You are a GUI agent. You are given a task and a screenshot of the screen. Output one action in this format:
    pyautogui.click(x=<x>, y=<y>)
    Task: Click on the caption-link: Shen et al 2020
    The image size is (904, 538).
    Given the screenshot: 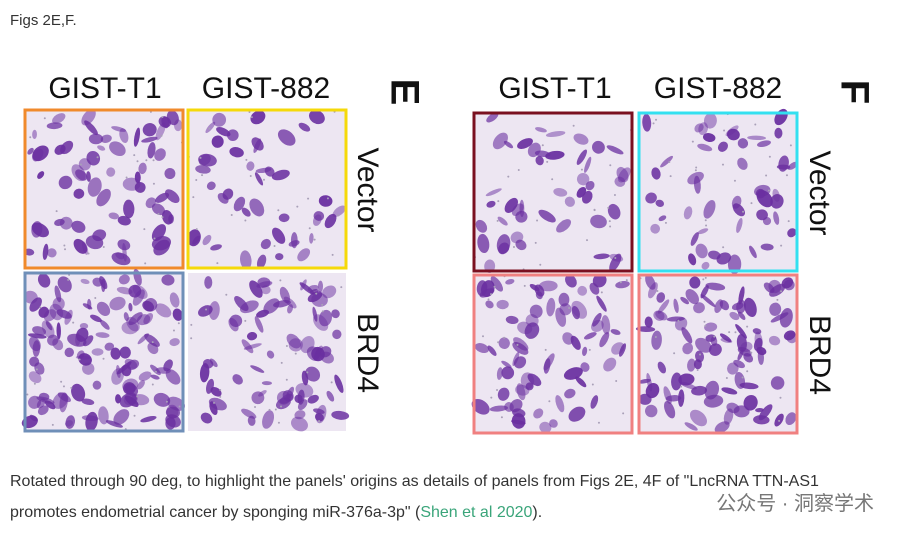 What is the action you would take?
    pyautogui.click(x=476, y=512)
    